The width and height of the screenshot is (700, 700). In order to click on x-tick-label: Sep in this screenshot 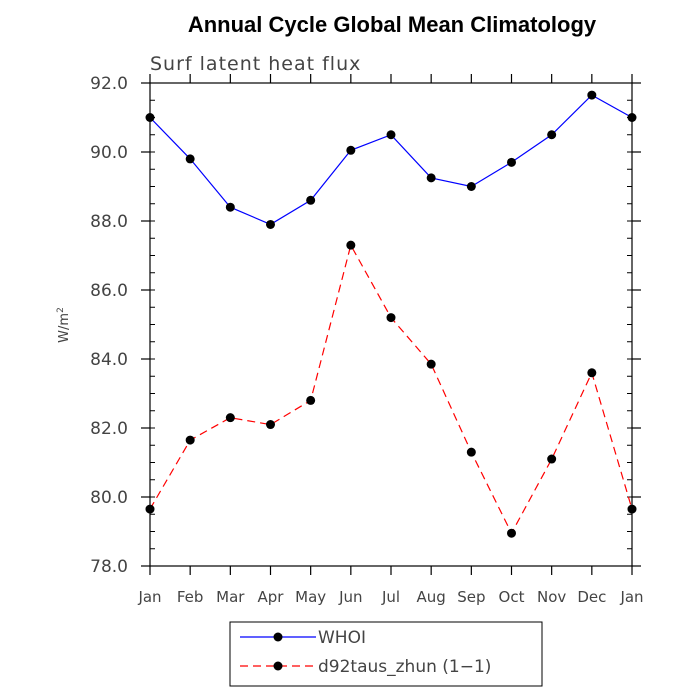, I will do `click(471, 597)`.